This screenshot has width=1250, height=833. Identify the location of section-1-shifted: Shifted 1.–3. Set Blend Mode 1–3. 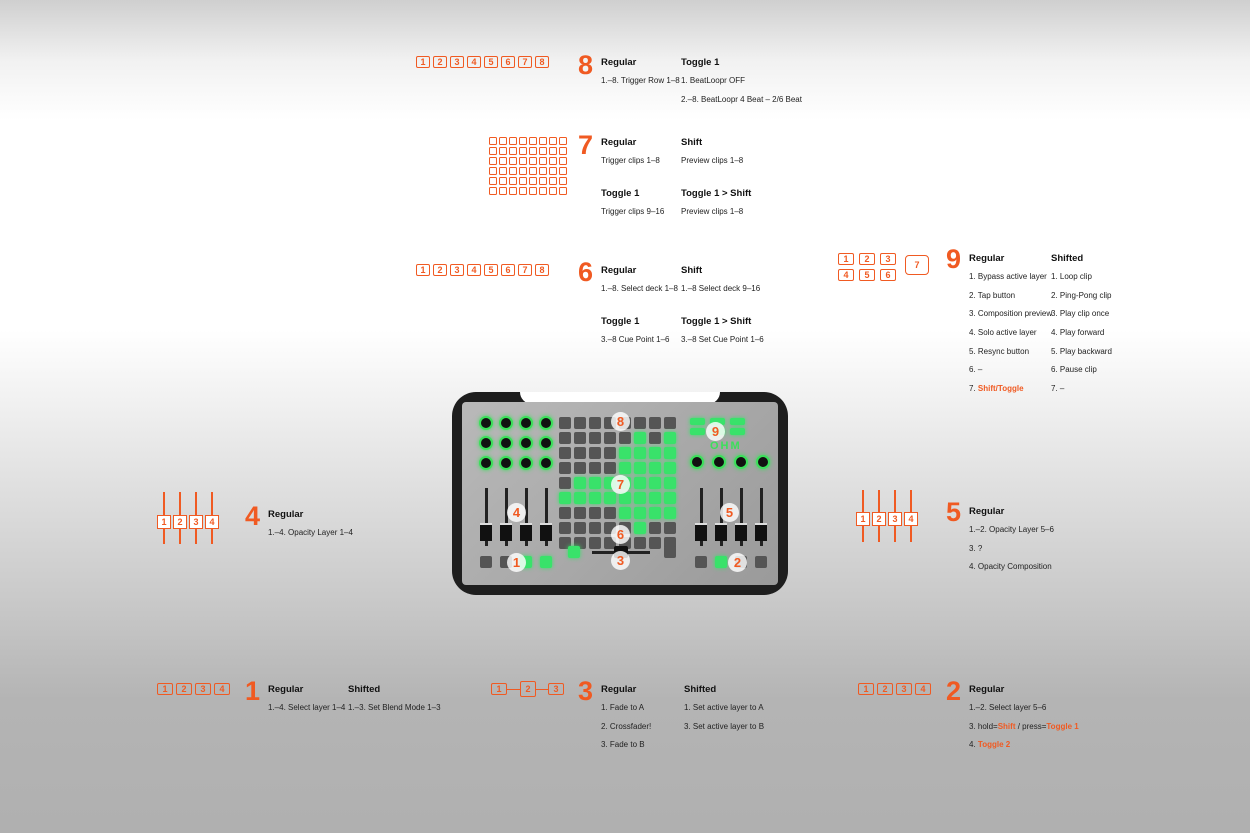
(394, 703).